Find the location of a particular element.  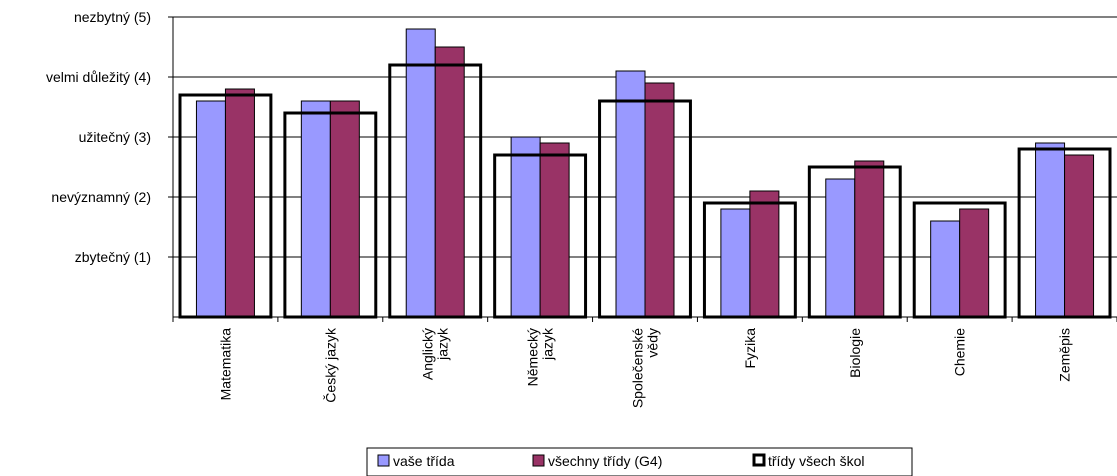

x-tick-label-line: Chemie is located at coordinates (960, 352).